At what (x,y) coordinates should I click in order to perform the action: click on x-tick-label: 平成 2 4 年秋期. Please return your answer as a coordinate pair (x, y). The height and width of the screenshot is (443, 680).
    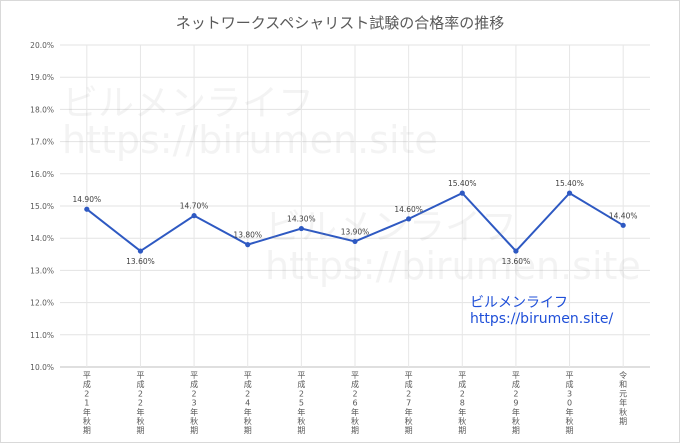
    Looking at the image, I should click on (248, 403).